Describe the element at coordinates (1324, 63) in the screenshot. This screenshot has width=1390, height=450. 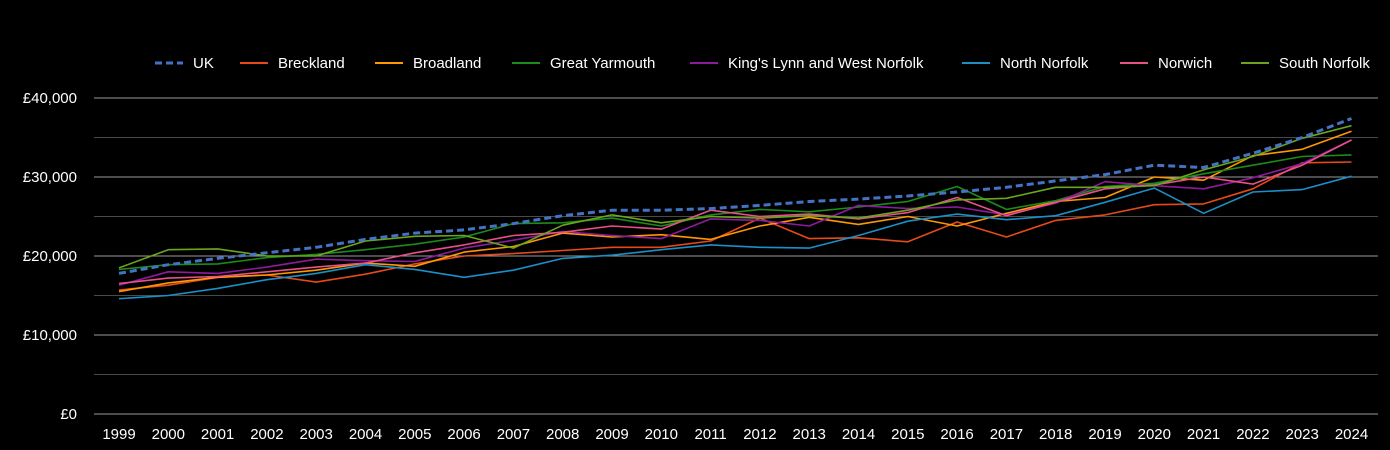
I see `legend-label: South Norfolk` at that location.